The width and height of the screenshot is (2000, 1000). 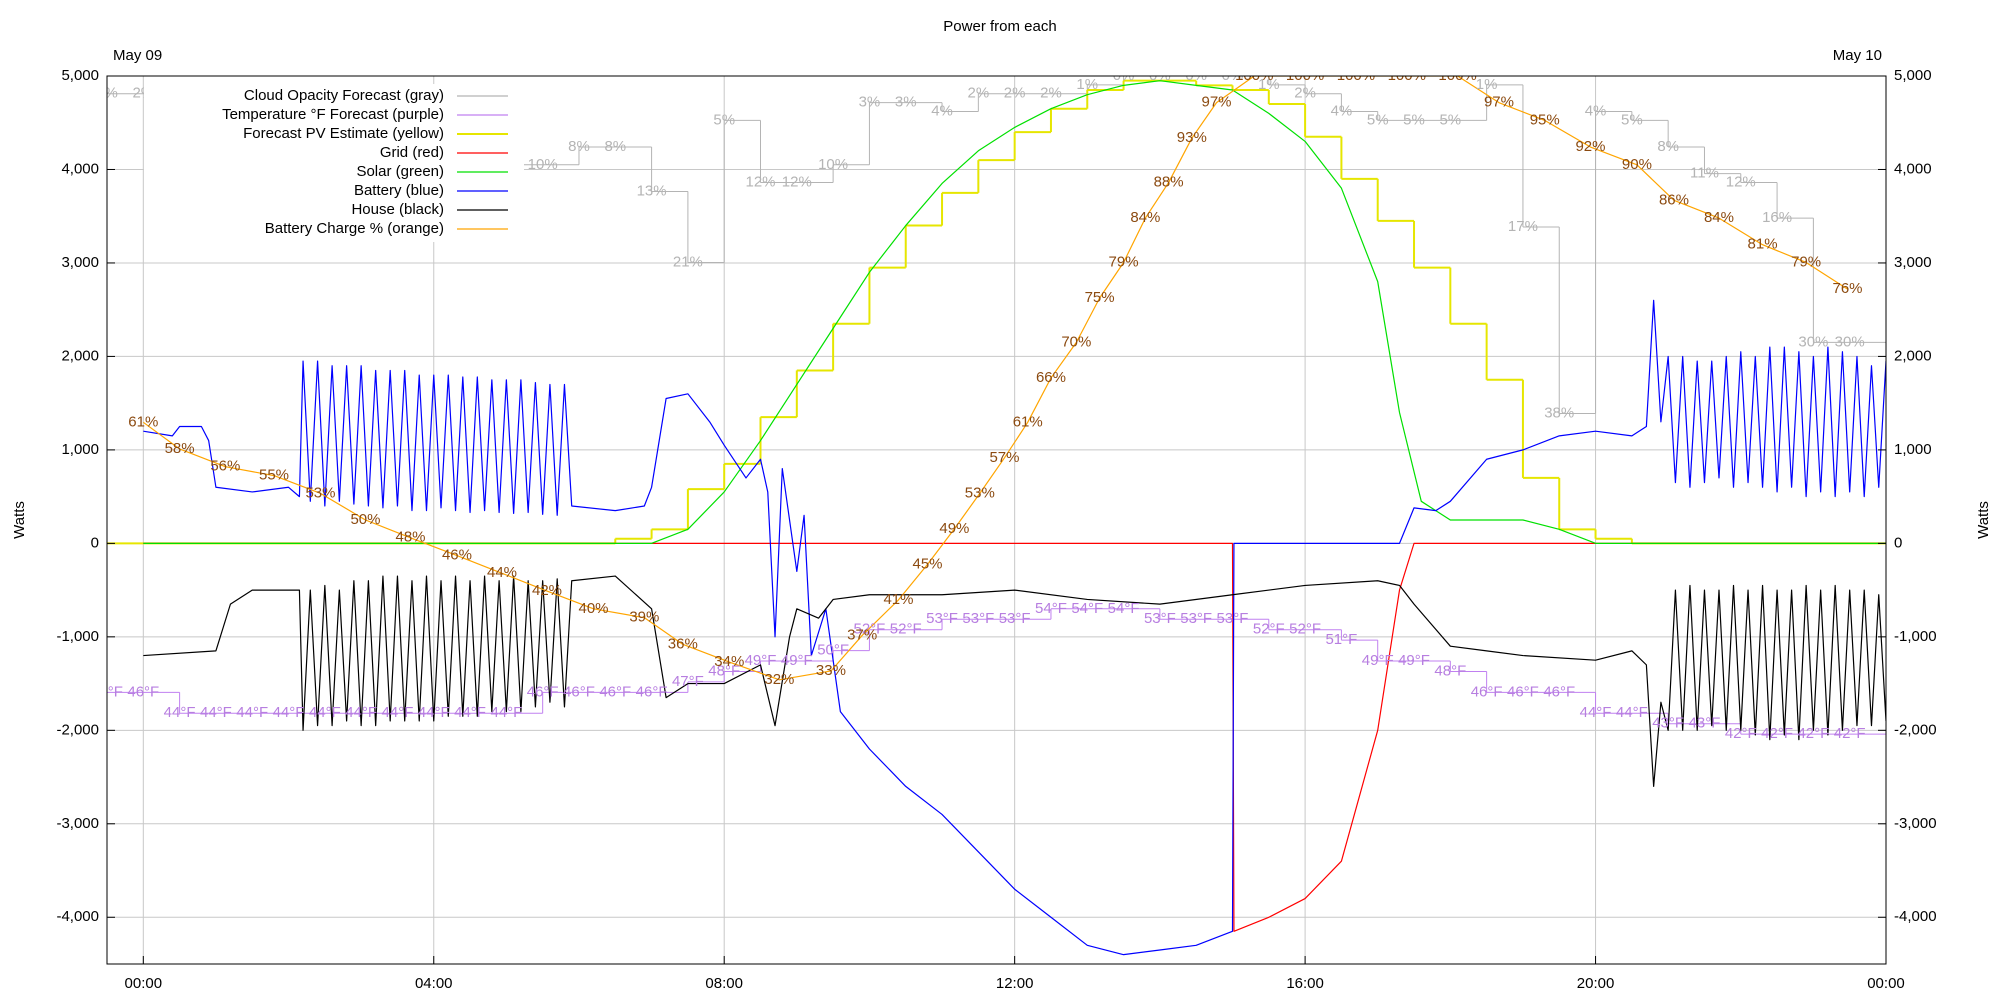 I want to click on data-label: 88%, so click(x=1169, y=182).